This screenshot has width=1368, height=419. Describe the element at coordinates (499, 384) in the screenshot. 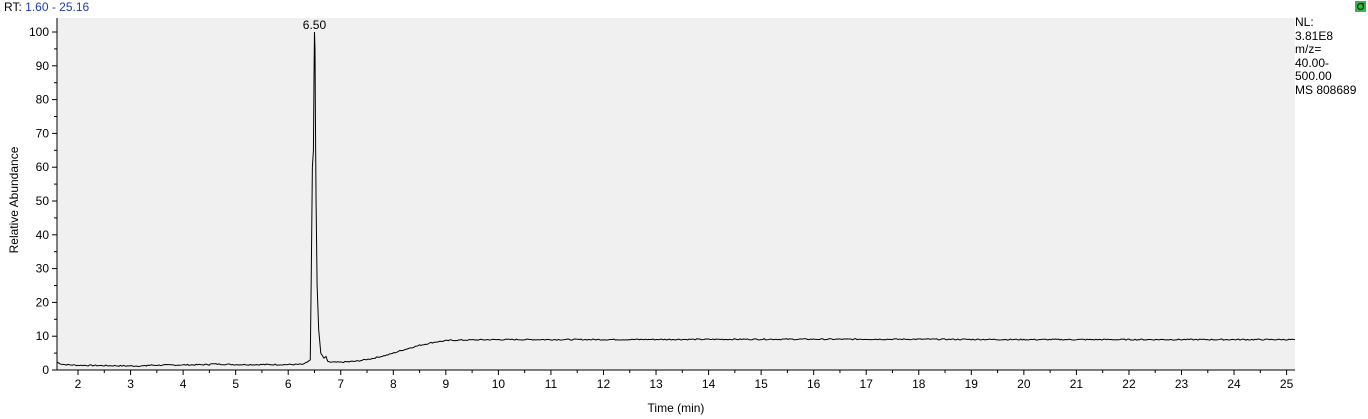

I see `x-tick-label: 10` at that location.